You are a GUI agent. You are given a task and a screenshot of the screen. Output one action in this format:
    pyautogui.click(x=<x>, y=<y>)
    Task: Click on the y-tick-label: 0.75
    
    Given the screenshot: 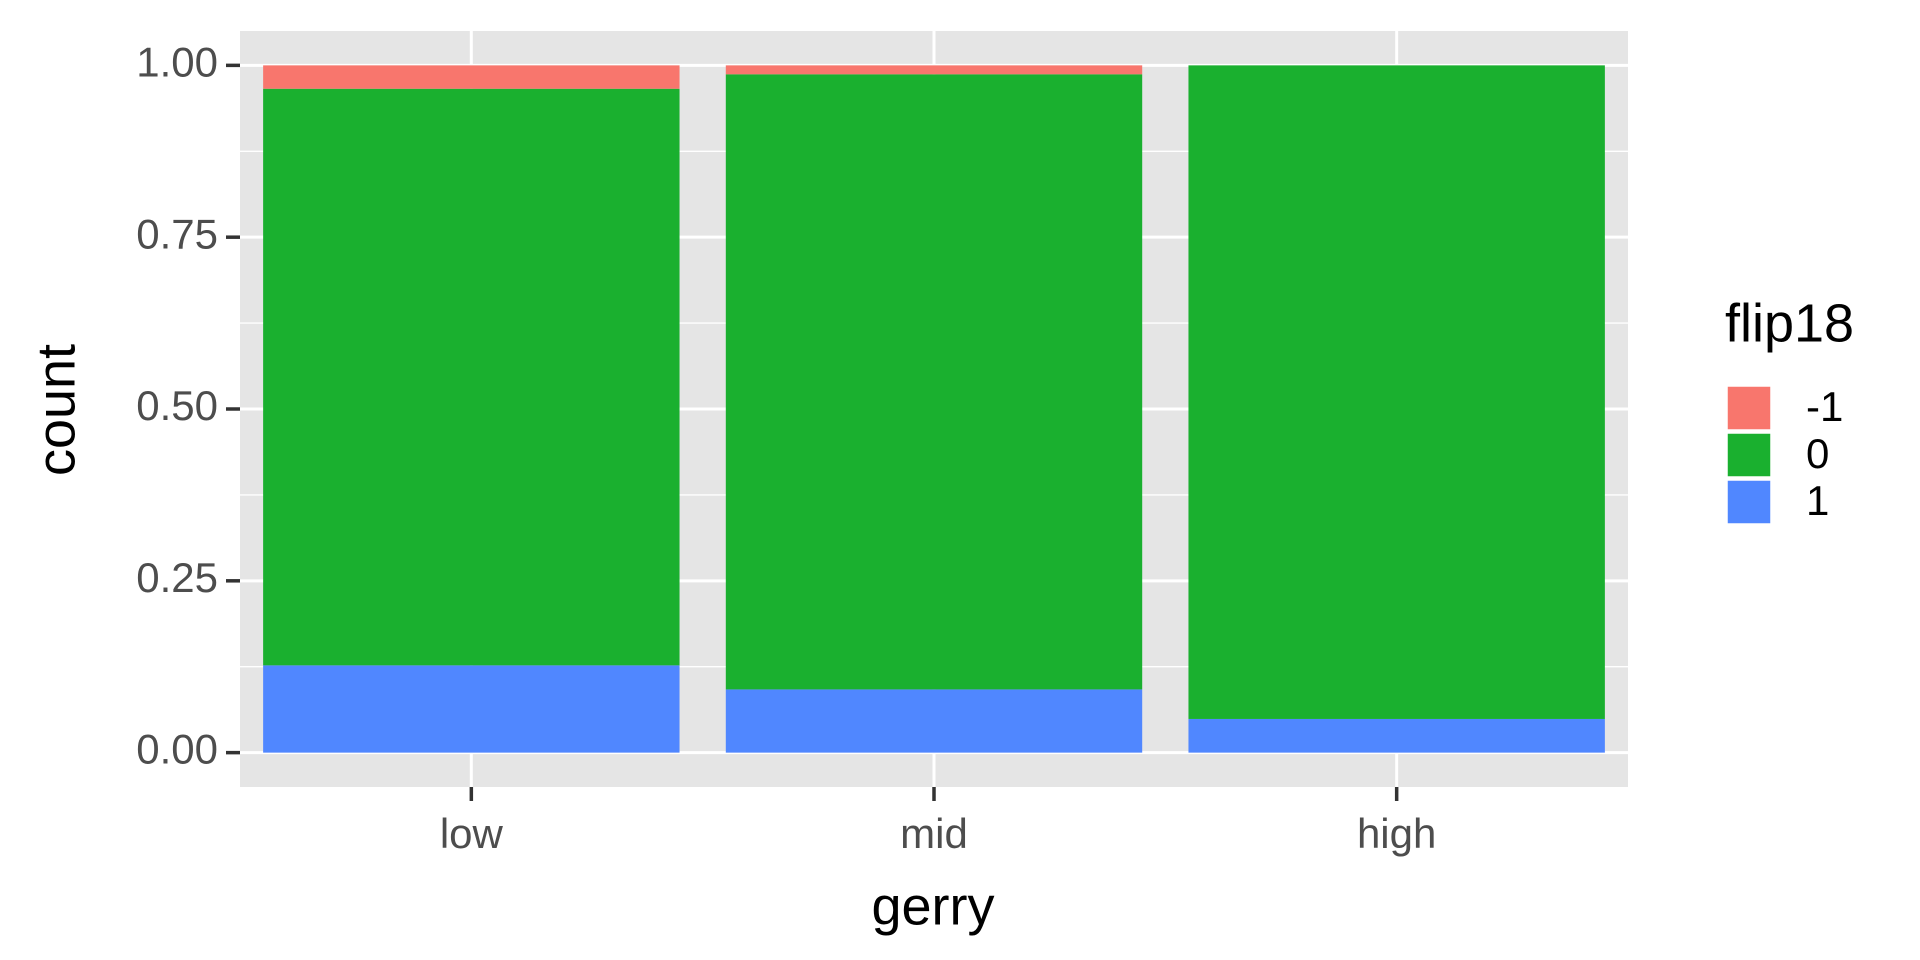 What is the action you would take?
    pyautogui.click(x=177, y=233)
    